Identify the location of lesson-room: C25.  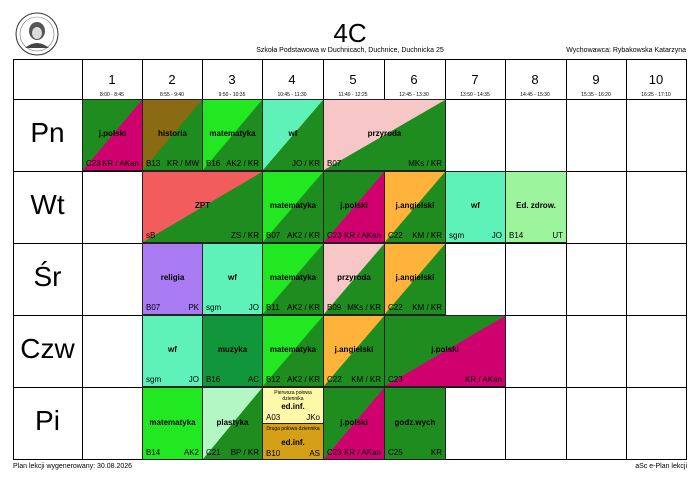
(395, 452).